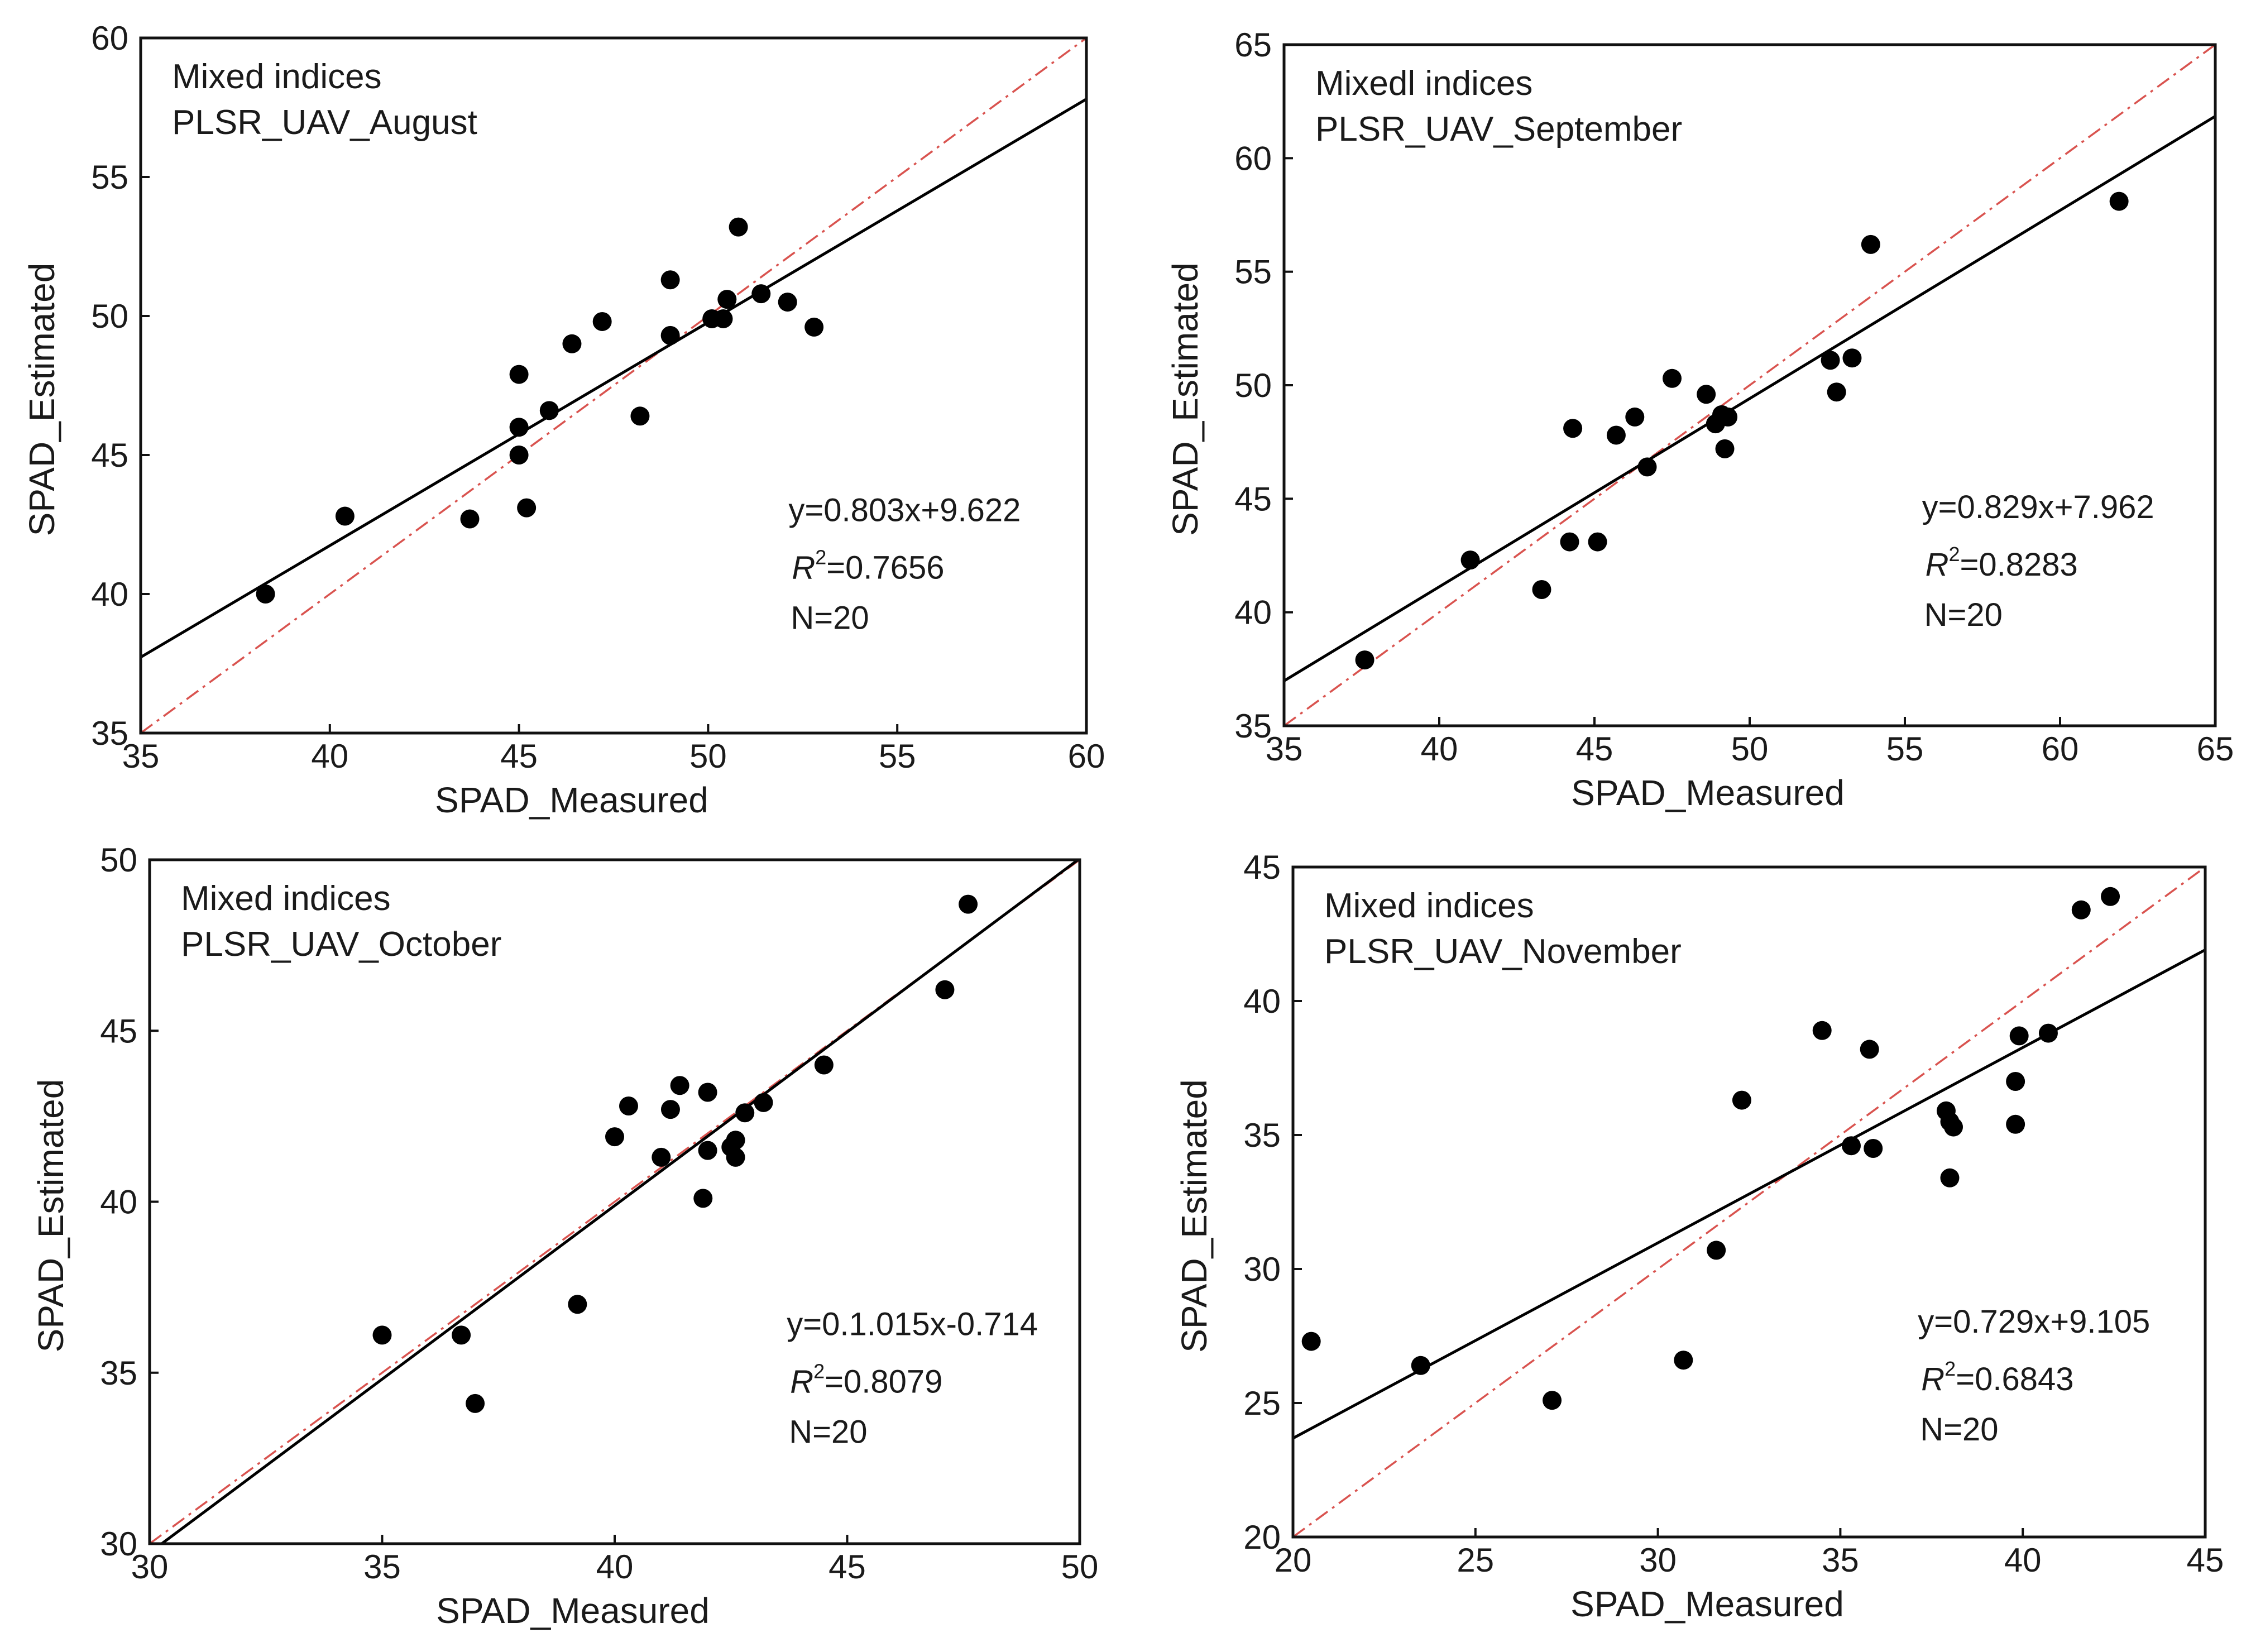 The height and width of the screenshot is (1652, 2251). Describe the element at coordinates (1658, 1560) in the screenshot. I see `x-tick-label: 30` at that location.